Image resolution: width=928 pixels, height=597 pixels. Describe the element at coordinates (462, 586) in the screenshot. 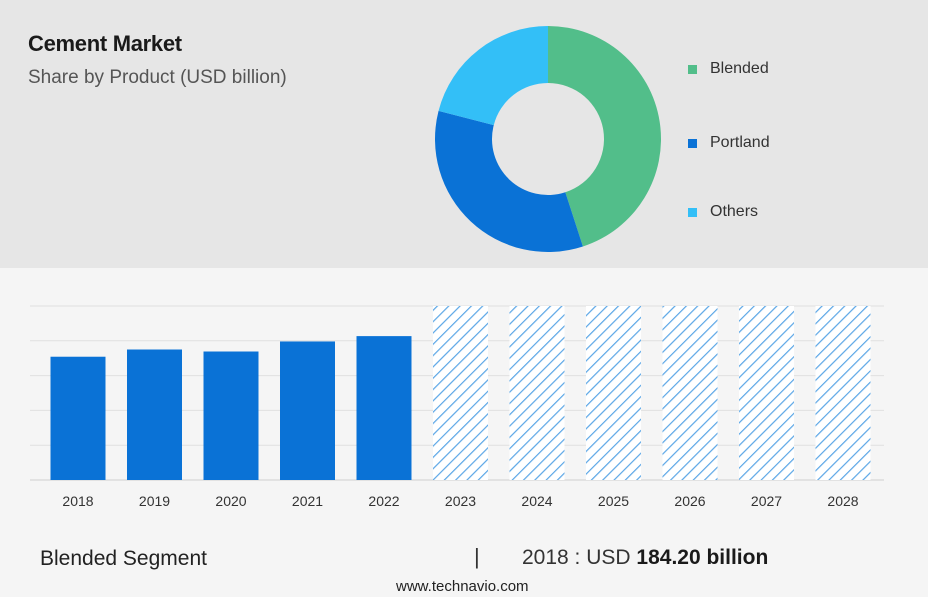

I see `source-footer: www.technavio.com` at that location.